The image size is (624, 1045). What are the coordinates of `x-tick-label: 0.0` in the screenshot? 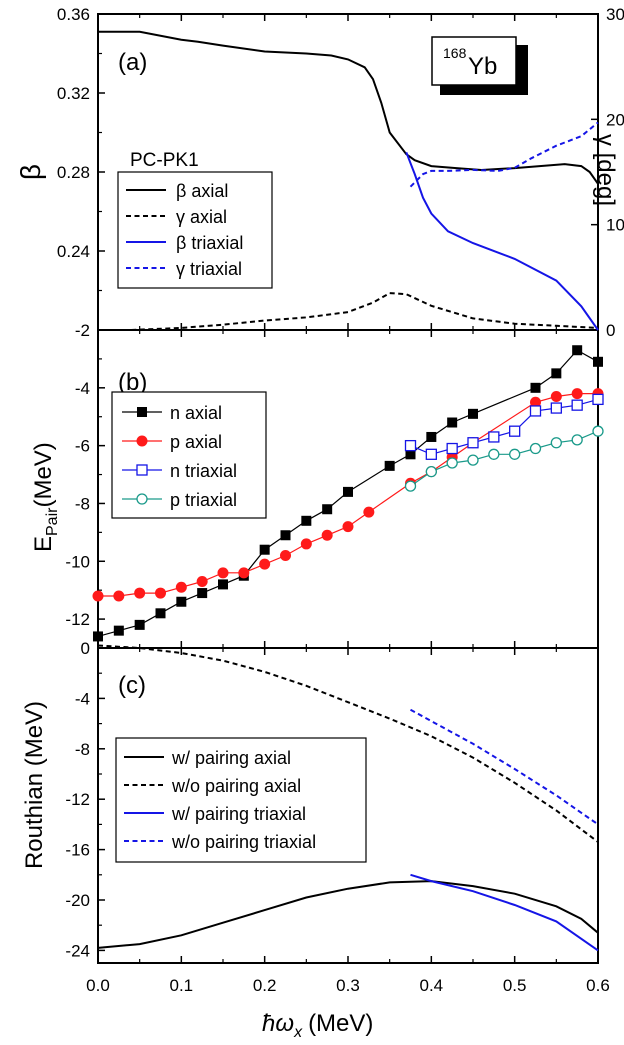 It's located at (98, 985).